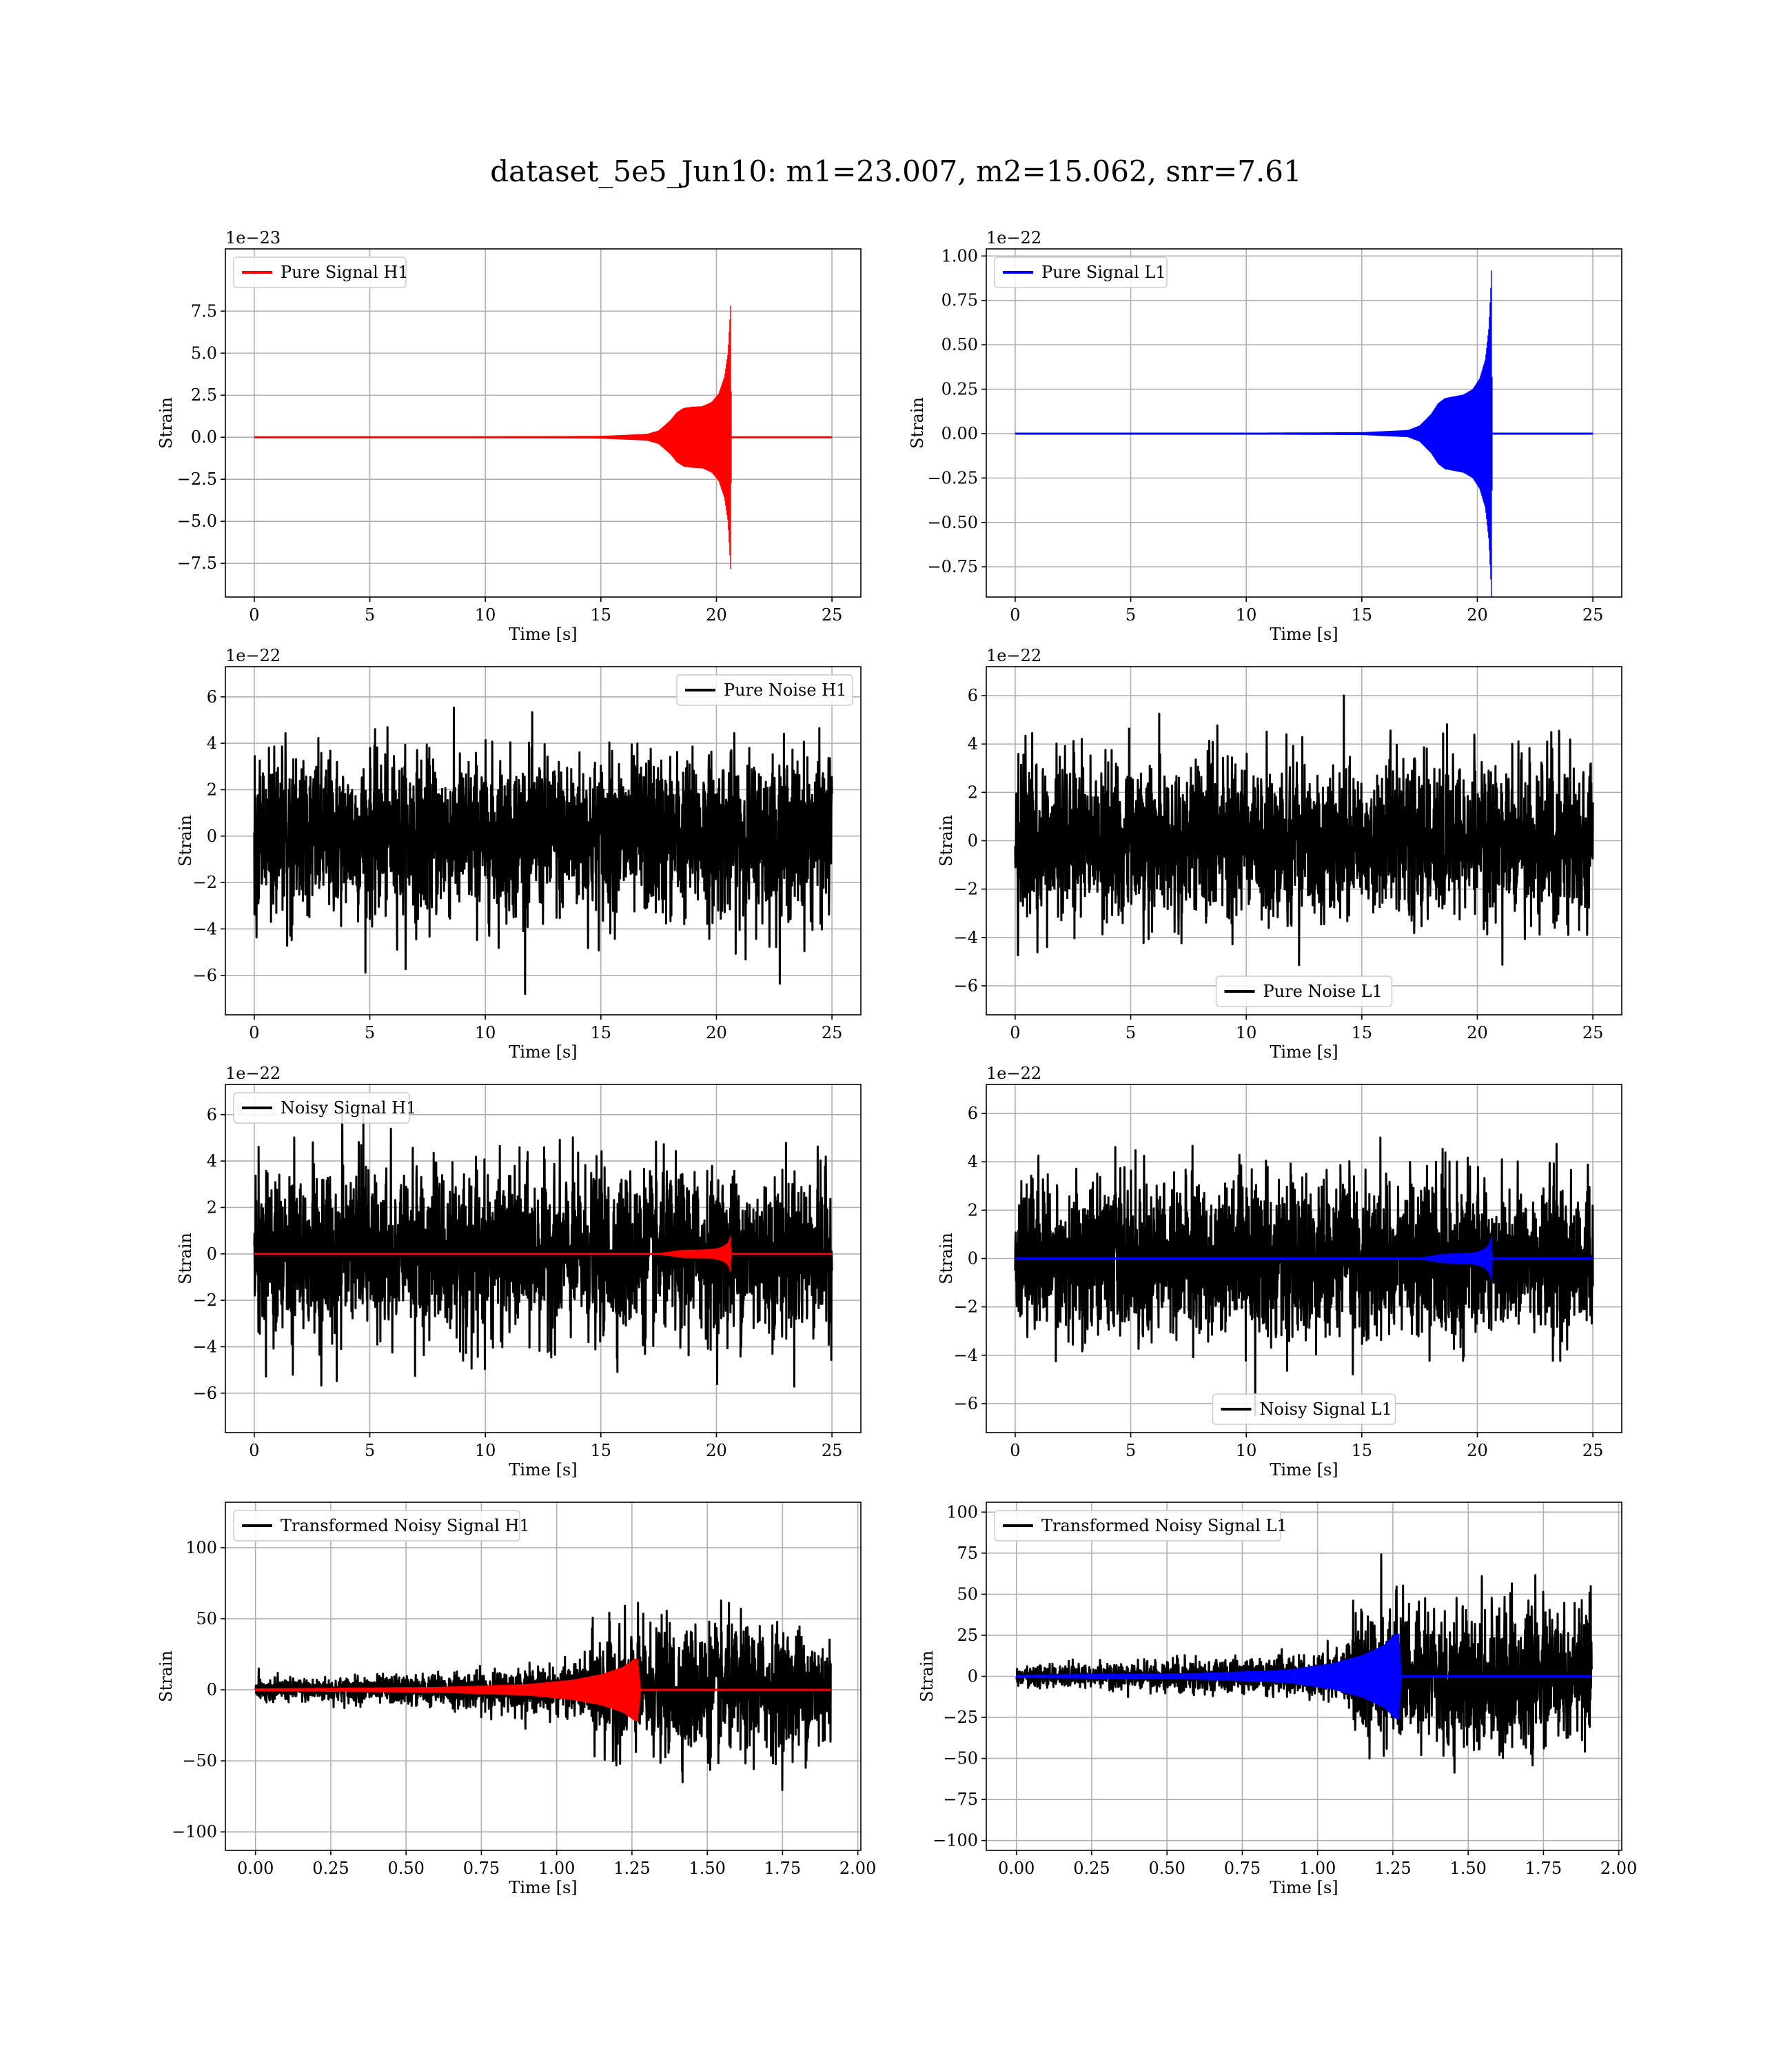 This screenshot has width=1792, height=2071. Describe the element at coordinates (197, 563) in the screenshot. I see `y-tick-label: −7.5` at that location.